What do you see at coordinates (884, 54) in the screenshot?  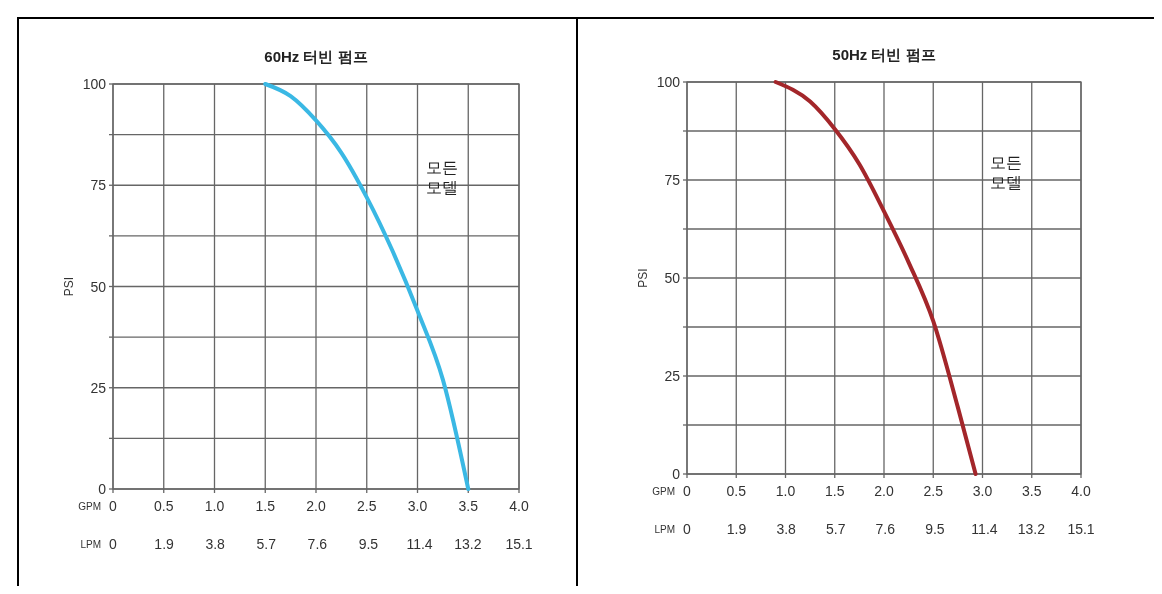 I see `chart-title: 50Hz 터빈 펌프` at bounding box center [884, 54].